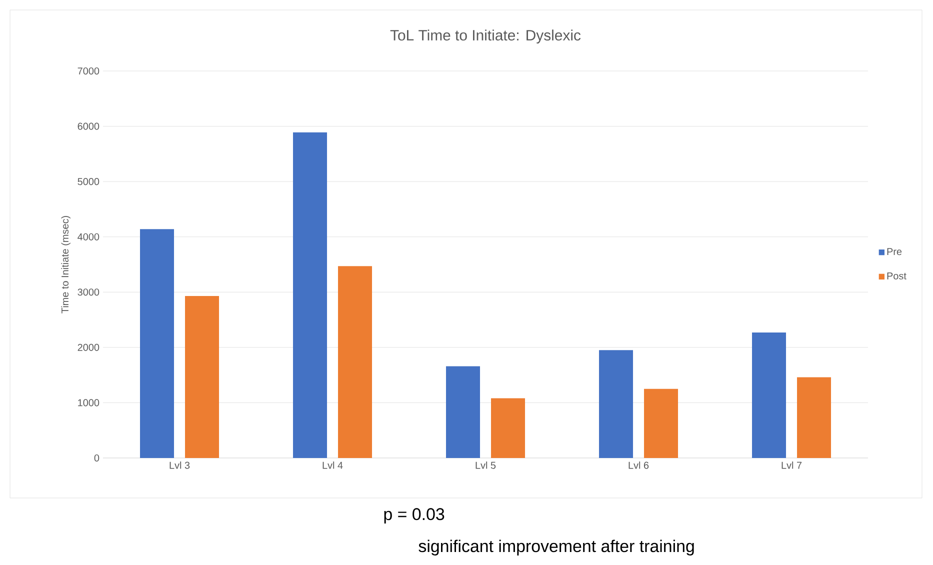  What do you see at coordinates (896, 276) in the screenshot?
I see `legend-label: Post` at bounding box center [896, 276].